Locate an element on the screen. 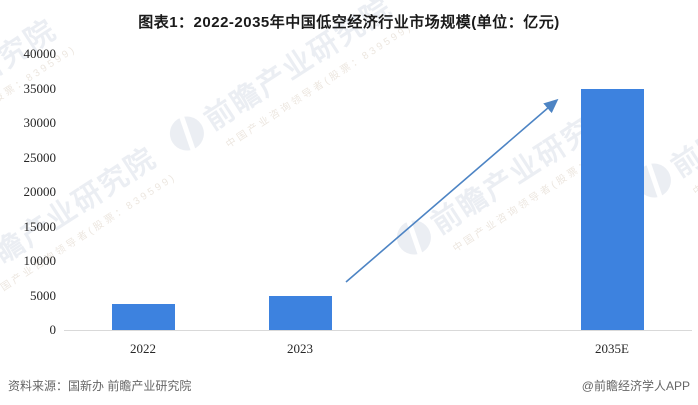  y-tick-label: 15000 is located at coordinates (40, 226).